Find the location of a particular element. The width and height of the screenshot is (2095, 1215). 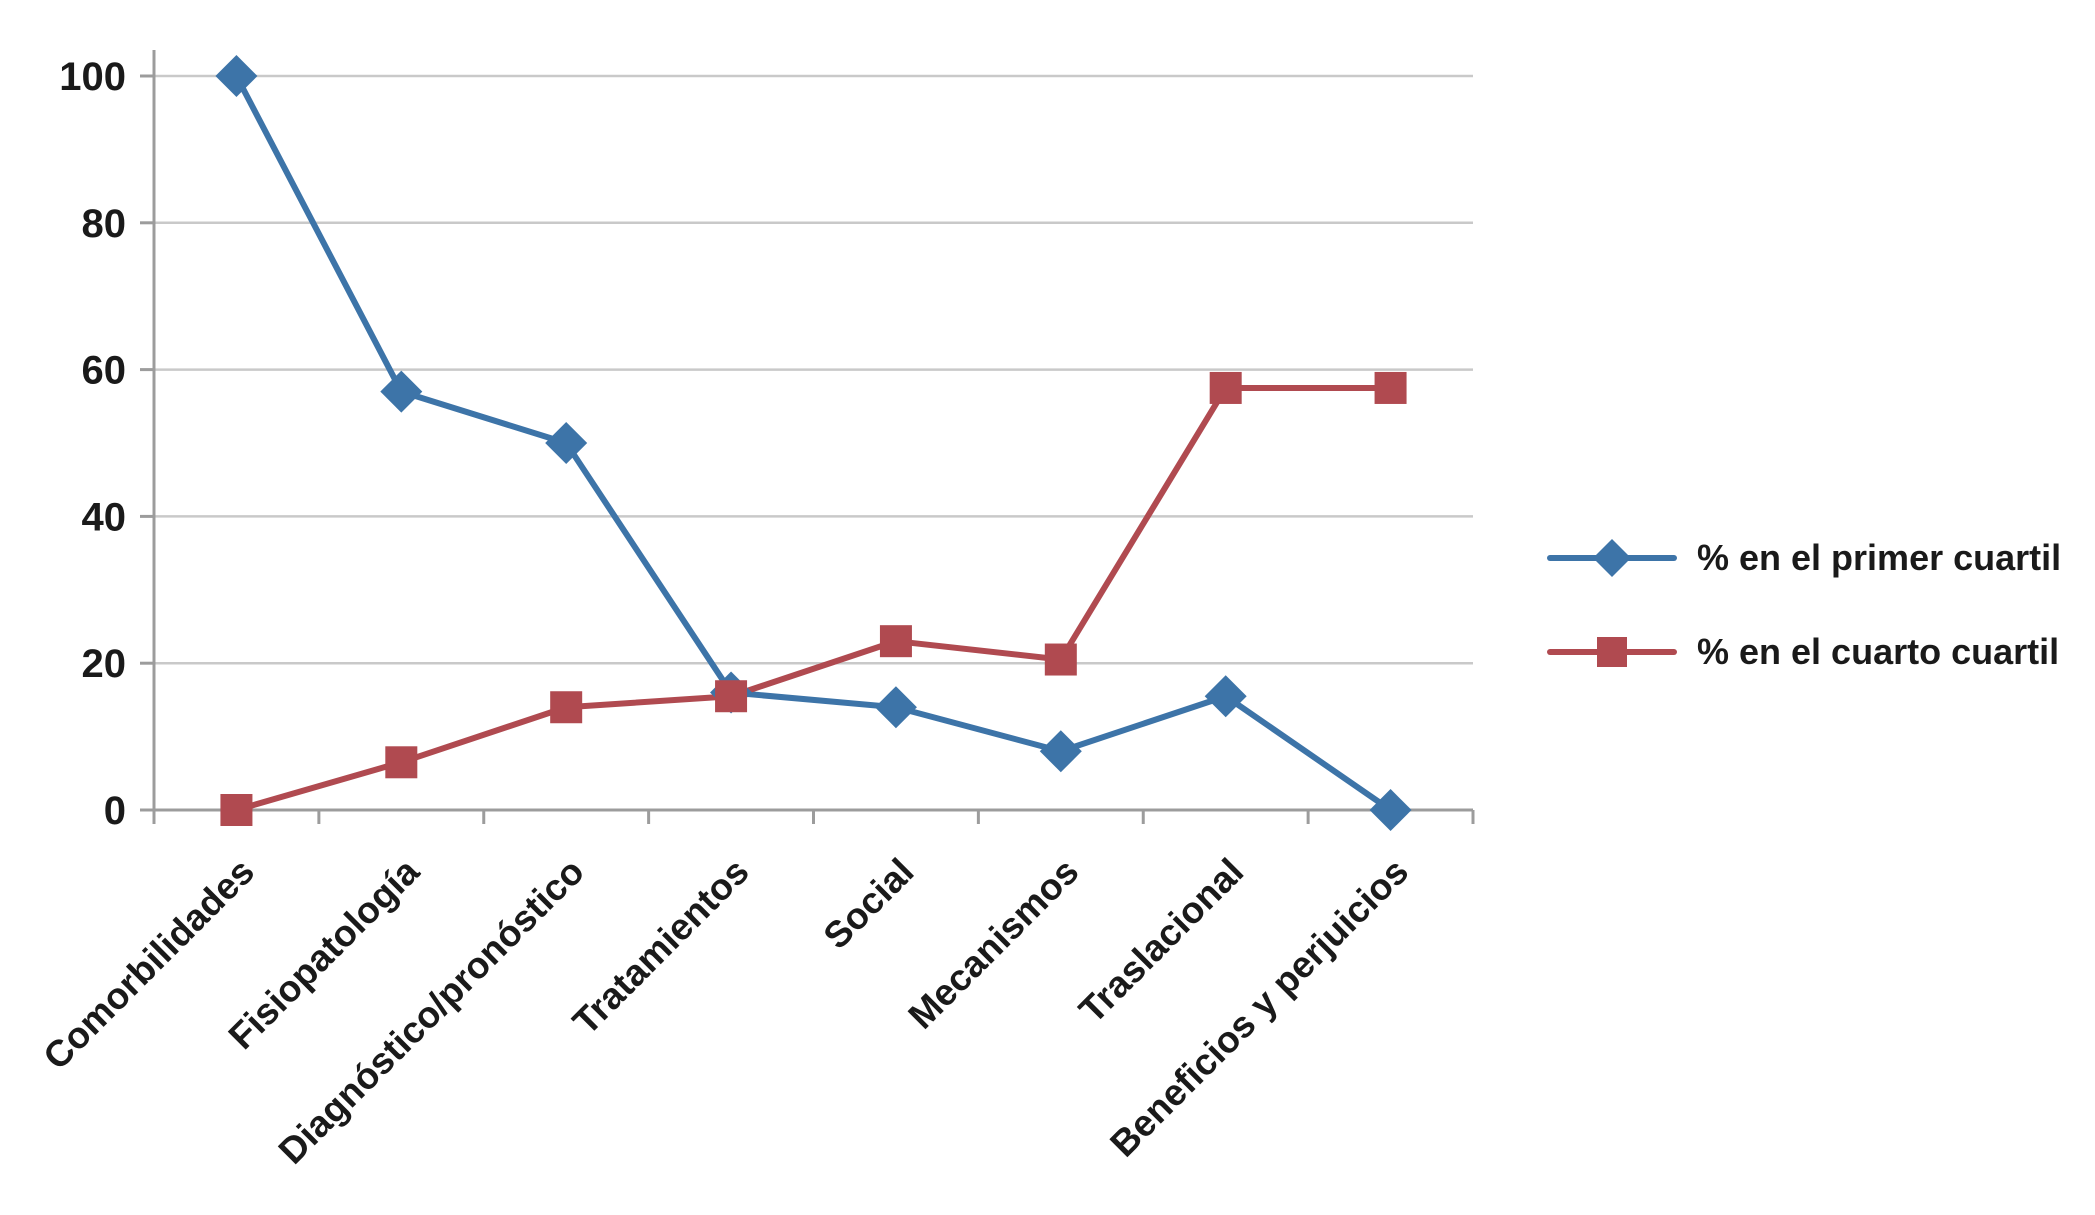

legend-label-cuarto-cuartil: % en el cuarto cuartil is located at coordinates (1878, 651).